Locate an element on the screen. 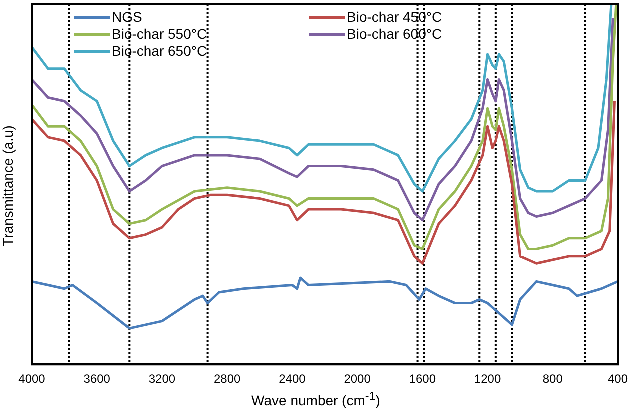 Image resolution: width=632 pixels, height=412 pixels. legend-label: Bio-char 650°C is located at coordinates (160, 50).